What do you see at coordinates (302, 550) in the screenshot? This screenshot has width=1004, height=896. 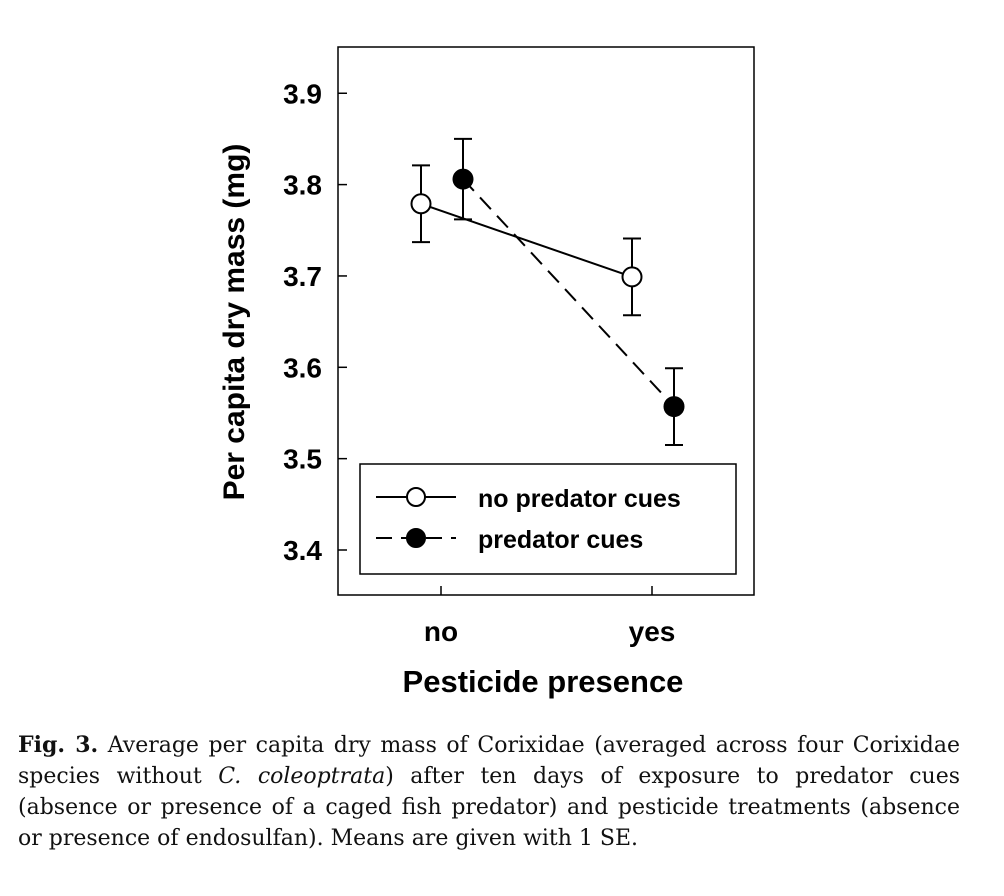 I see `y-tick-label: 3.4` at bounding box center [302, 550].